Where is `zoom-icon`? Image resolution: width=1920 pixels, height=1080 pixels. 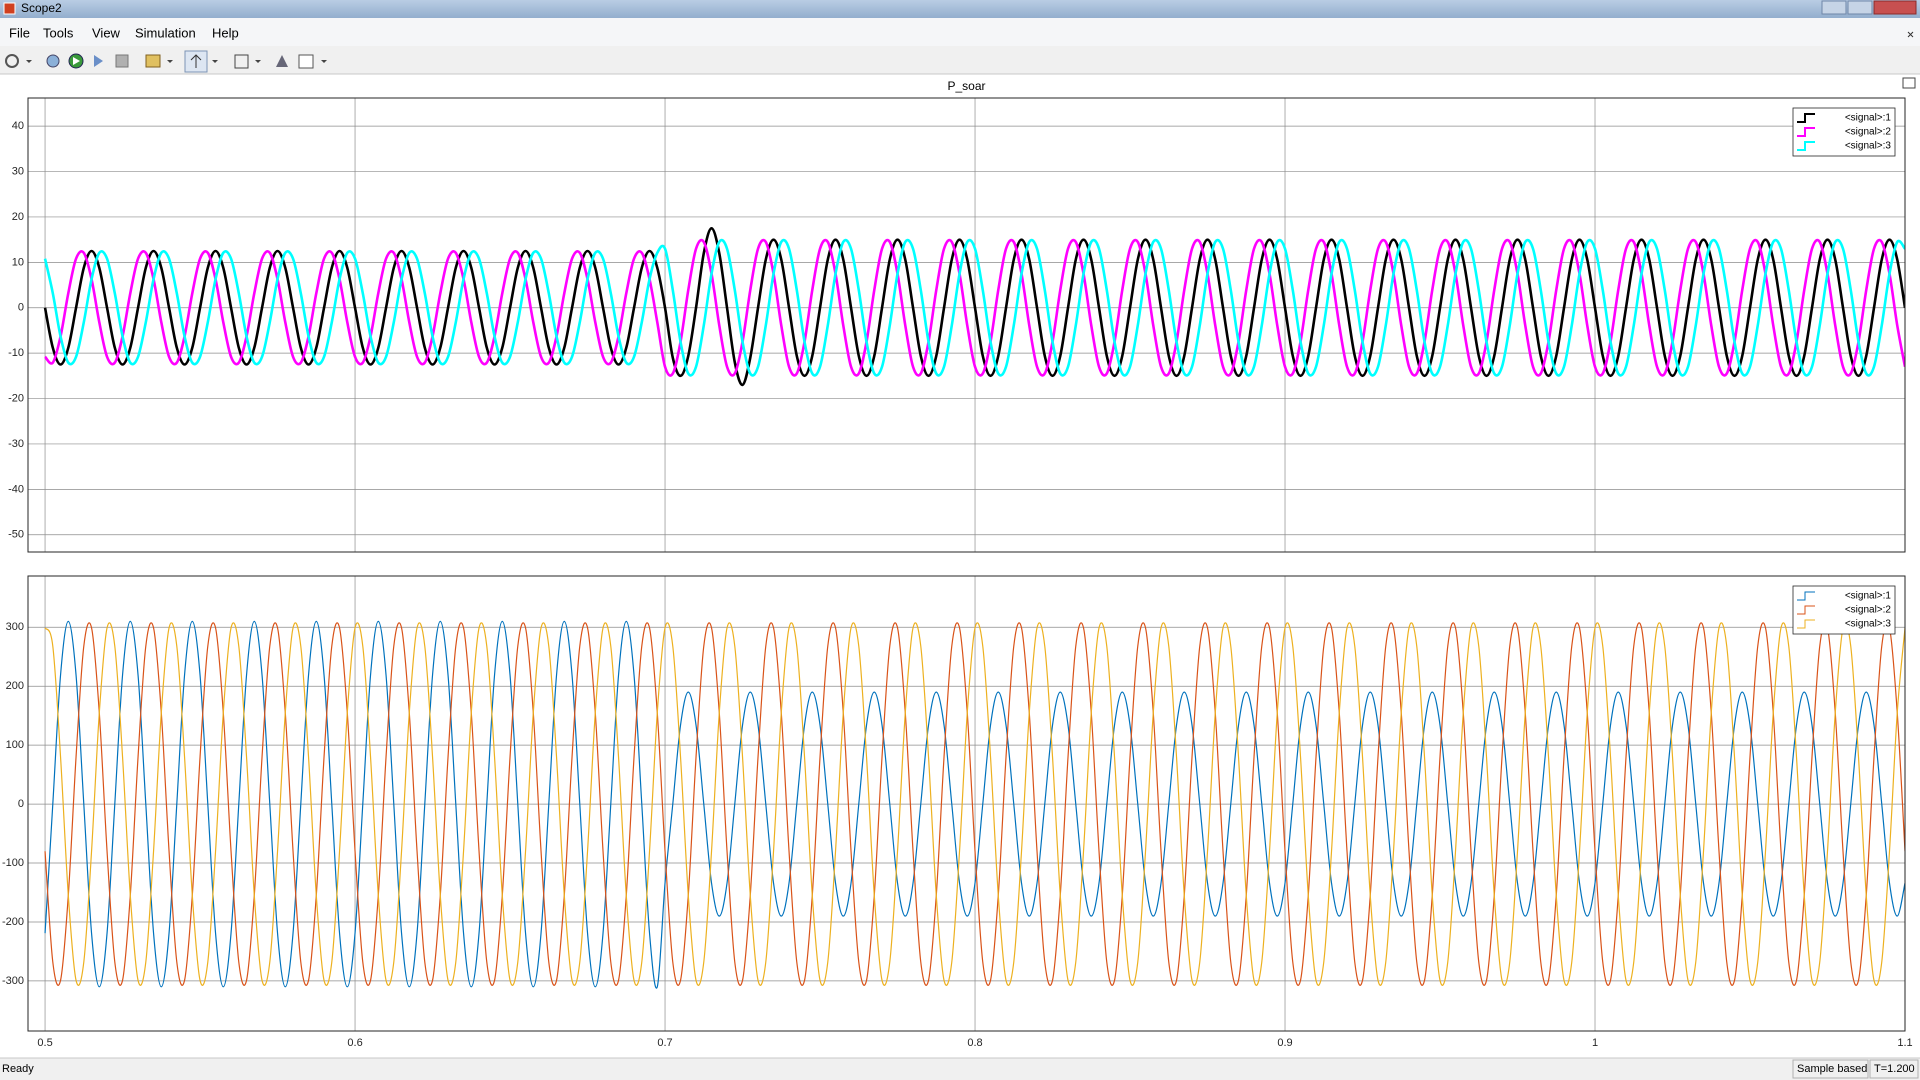 zoom-icon is located at coordinates (196, 61).